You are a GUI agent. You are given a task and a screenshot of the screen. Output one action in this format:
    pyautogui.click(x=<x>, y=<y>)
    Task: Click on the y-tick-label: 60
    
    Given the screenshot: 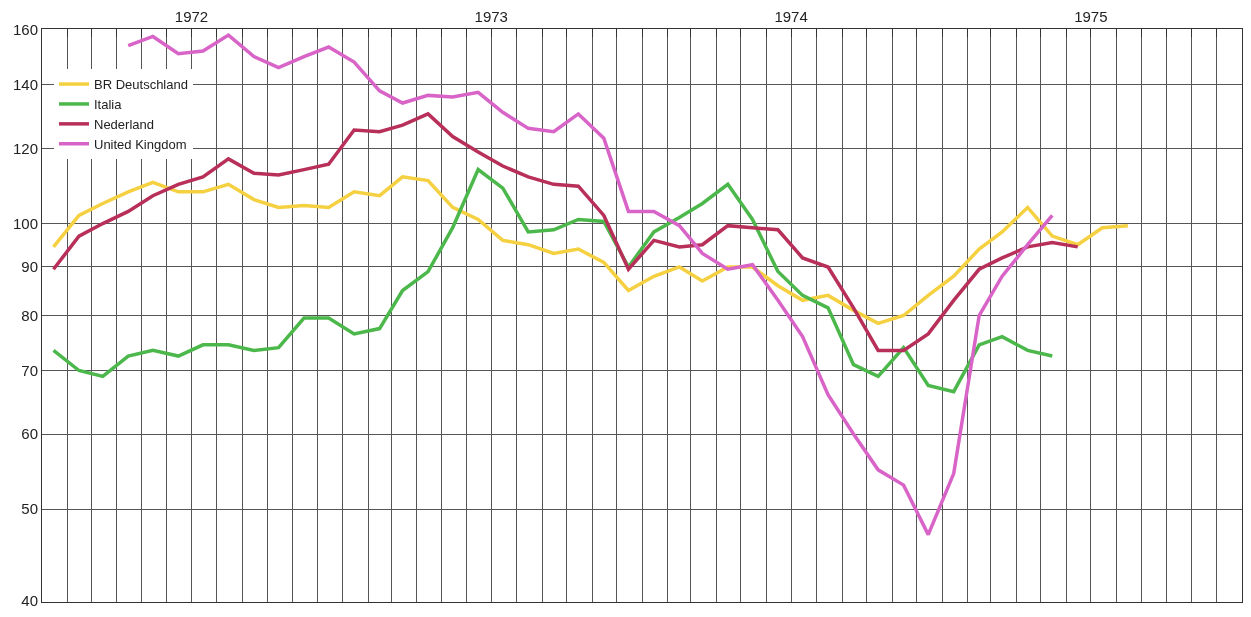 What is the action you would take?
    pyautogui.click(x=29, y=434)
    